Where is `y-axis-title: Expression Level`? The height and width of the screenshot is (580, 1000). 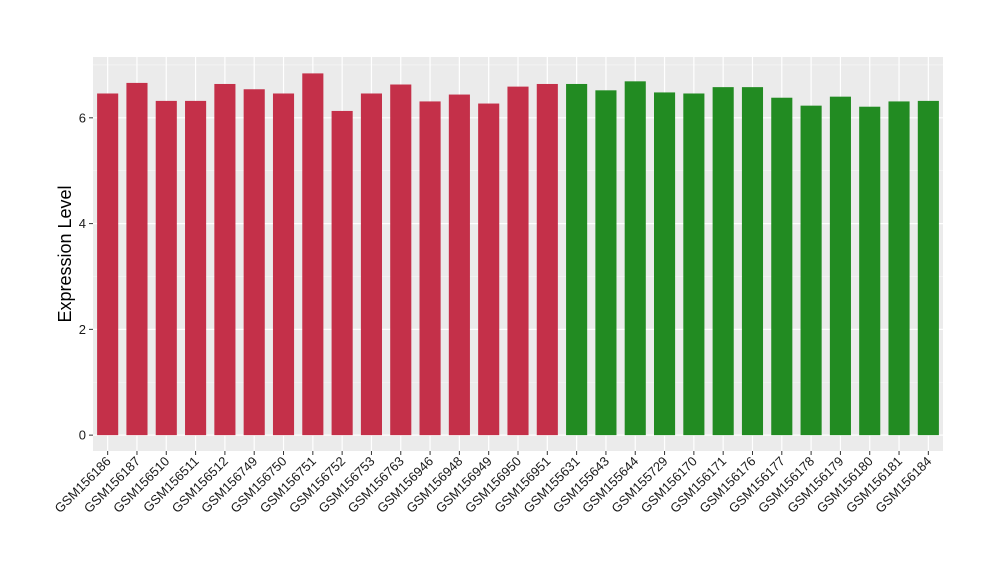
y-axis-title: Expression Level is located at coordinates (65, 253).